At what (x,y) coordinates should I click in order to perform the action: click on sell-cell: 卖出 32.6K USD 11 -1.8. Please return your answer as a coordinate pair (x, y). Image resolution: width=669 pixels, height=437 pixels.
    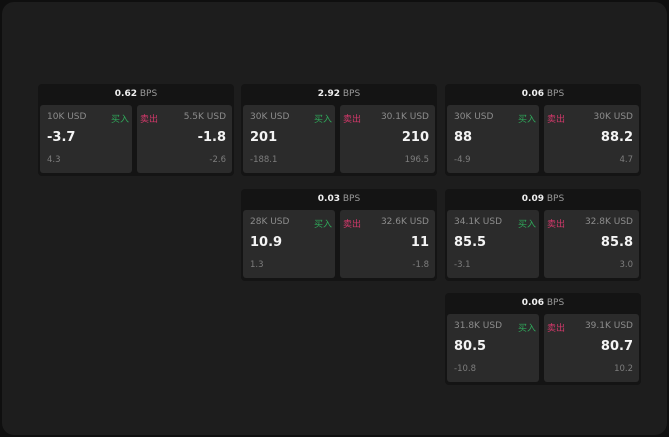
    Looking at the image, I should click on (387, 244).